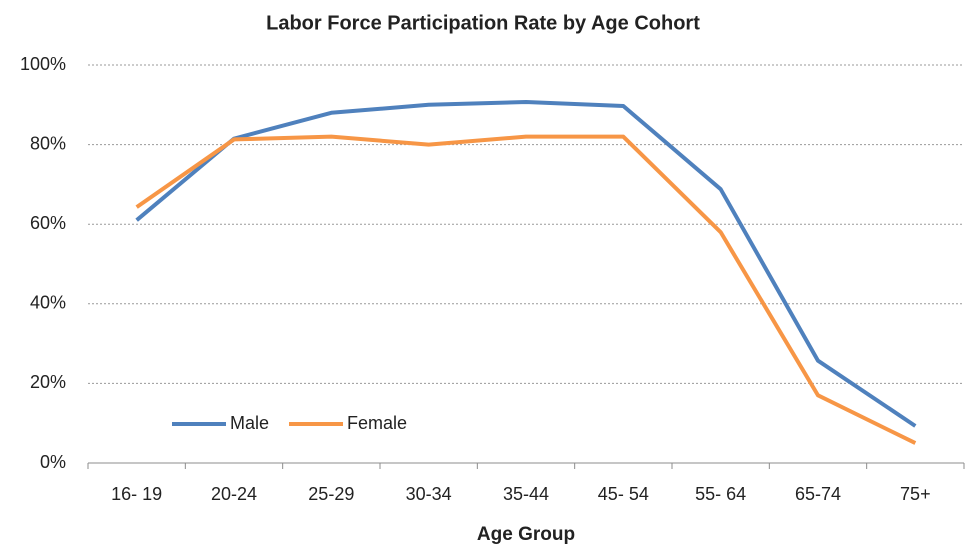 This screenshot has height=548, width=966. Describe the element at coordinates (377, 423) in the screenshot. I see `legend-label: Female` at that location.